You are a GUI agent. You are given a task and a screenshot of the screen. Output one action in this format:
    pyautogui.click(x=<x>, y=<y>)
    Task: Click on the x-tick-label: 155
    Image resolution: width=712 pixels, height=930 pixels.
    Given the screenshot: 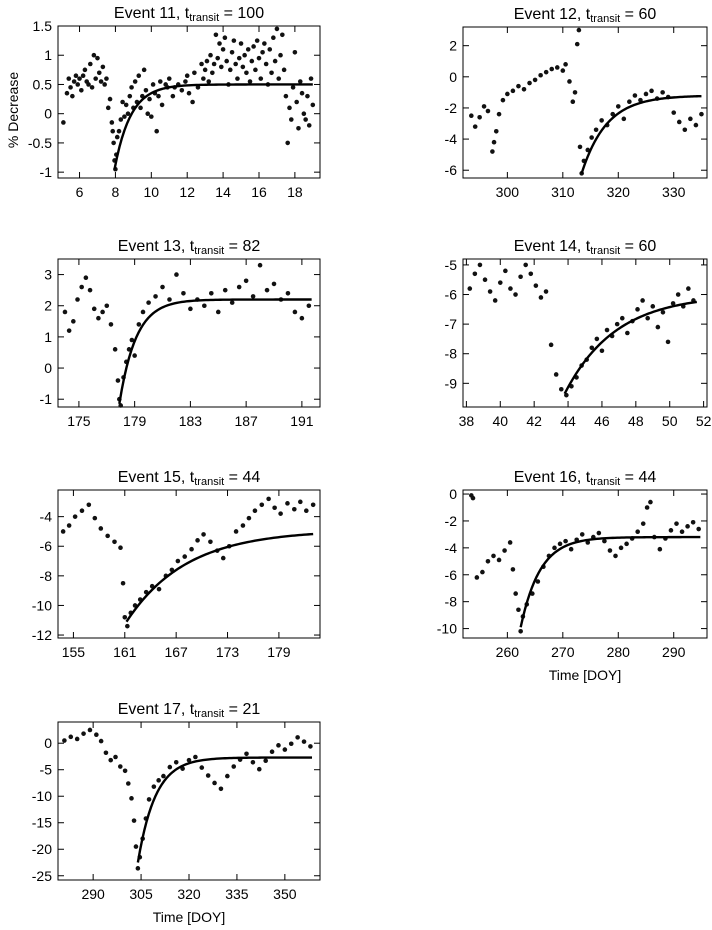 What is the action you would take?
    pyautogui.click(x=74, y=652)
    